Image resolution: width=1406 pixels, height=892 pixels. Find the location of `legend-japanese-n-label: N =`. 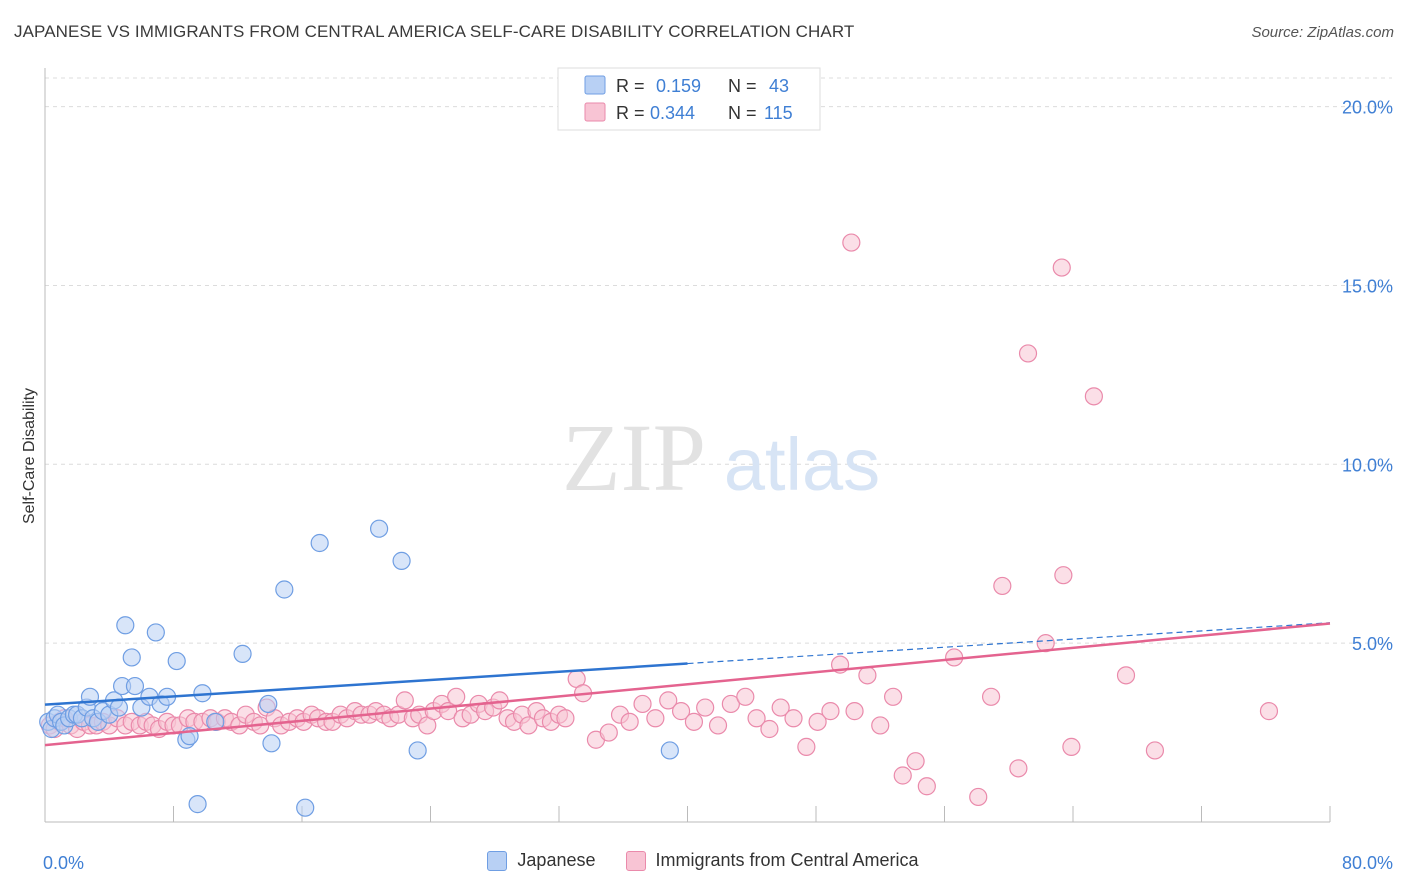

legend-japanese-n-label: N = is located at coordinates (742, 86).